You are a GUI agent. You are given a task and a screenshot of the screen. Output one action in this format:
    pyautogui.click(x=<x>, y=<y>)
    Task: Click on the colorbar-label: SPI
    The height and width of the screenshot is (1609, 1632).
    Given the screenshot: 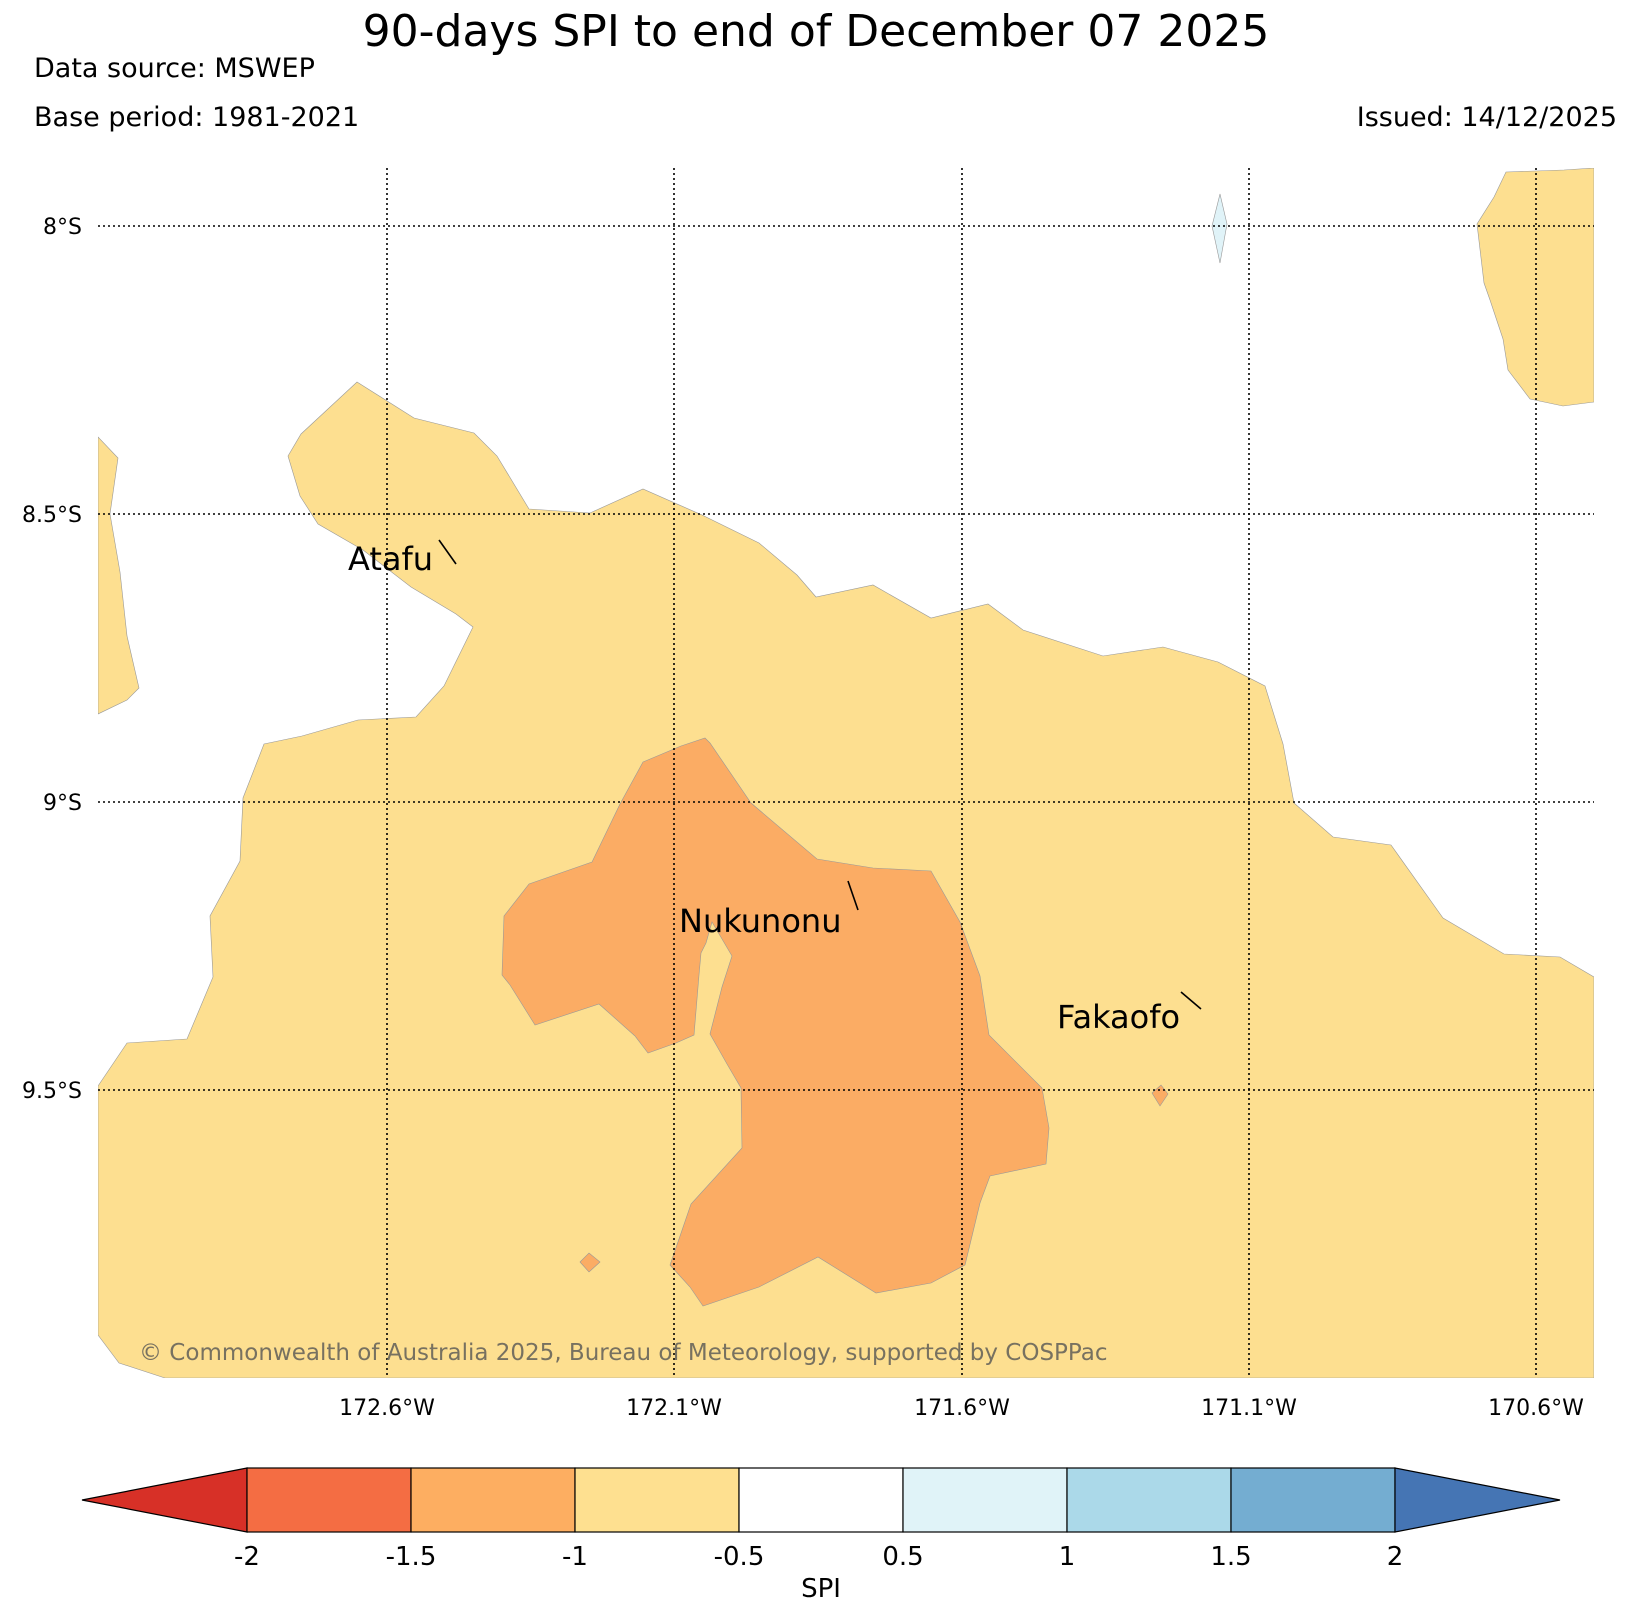 What is the action you would take?
    pyautogui.click(x=821, y=1589)
    